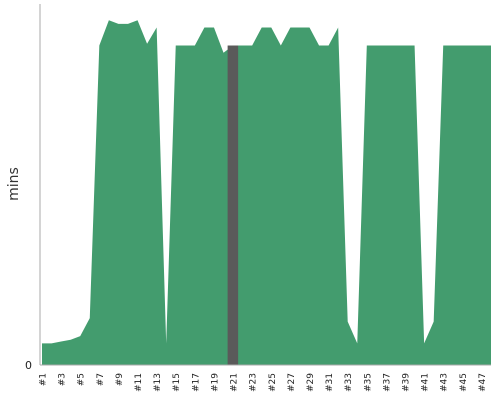 This screenshot has width=500, height=400. I want to click on y-tick-label: 0, so click(28, 365).